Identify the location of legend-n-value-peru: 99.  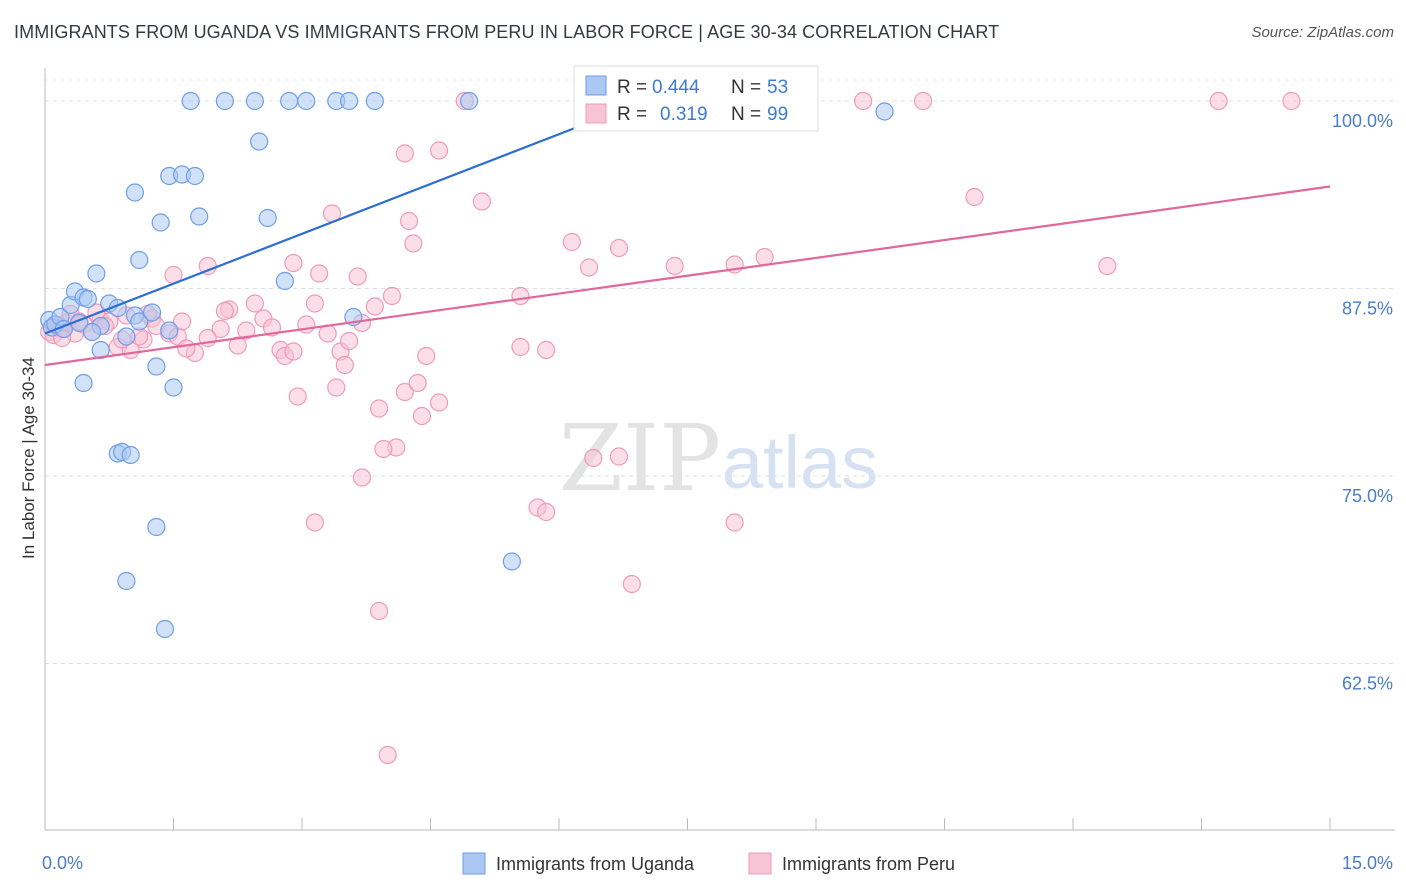
(777, 114).